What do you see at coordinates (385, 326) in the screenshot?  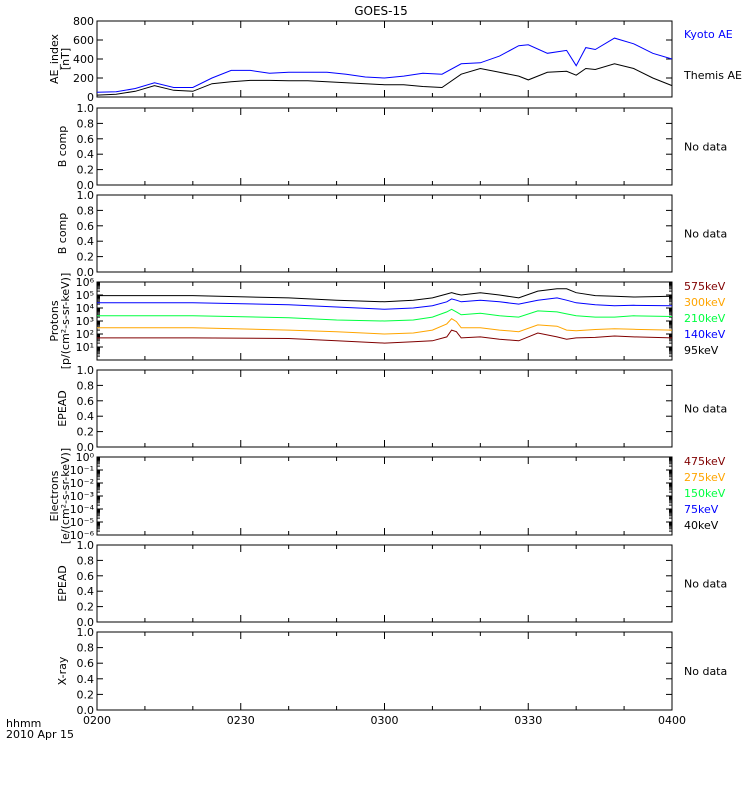 I see `series-300kev` at bounding box center [385, 326].